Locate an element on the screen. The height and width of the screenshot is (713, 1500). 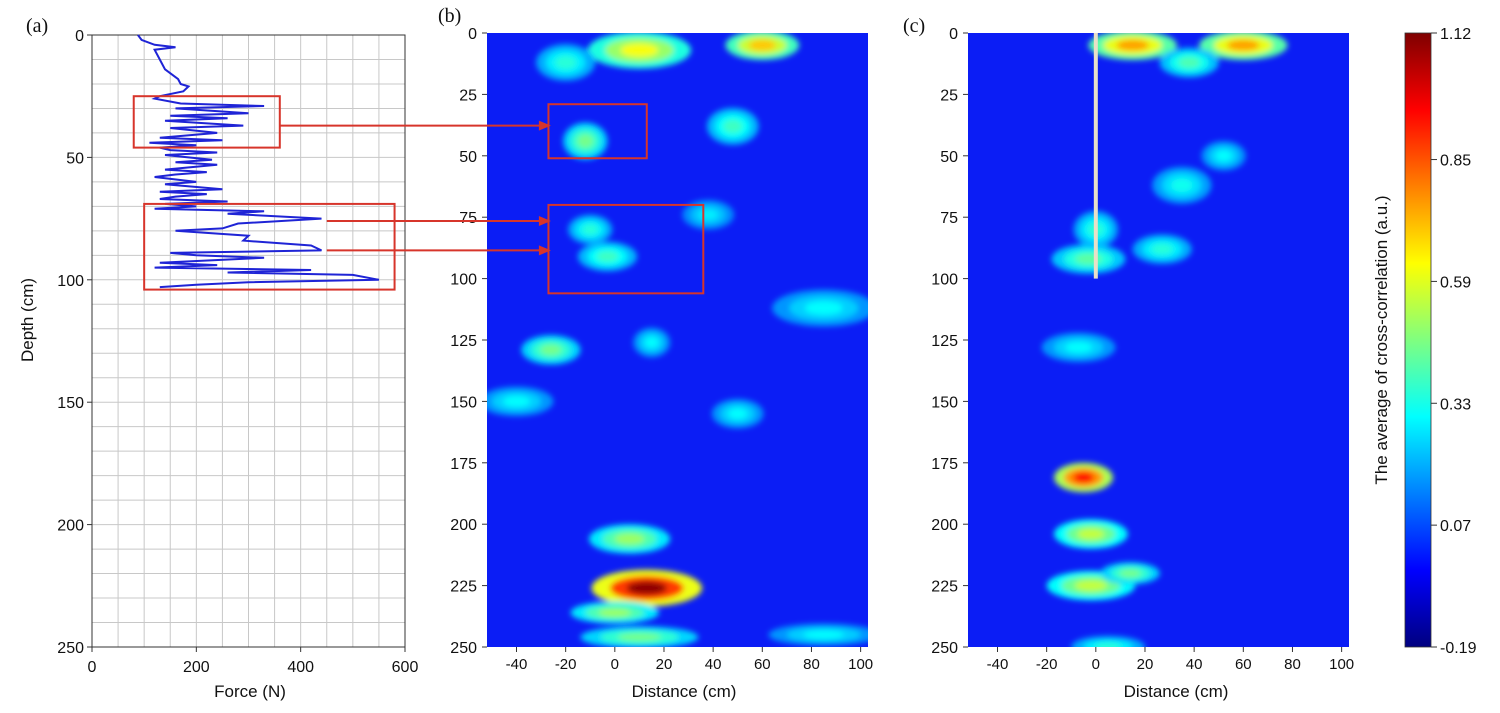
colorbar-tick-label: 0.85 is located at coordinates (1455, 161).